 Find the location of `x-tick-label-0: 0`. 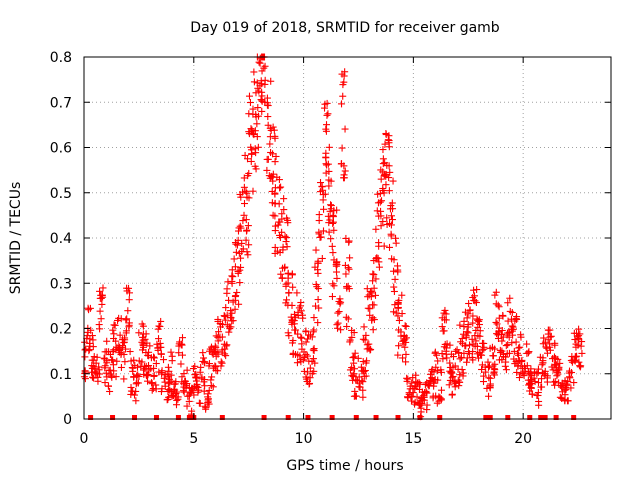

x-tick-label-0: 0 is located at coordinates (84, 439).